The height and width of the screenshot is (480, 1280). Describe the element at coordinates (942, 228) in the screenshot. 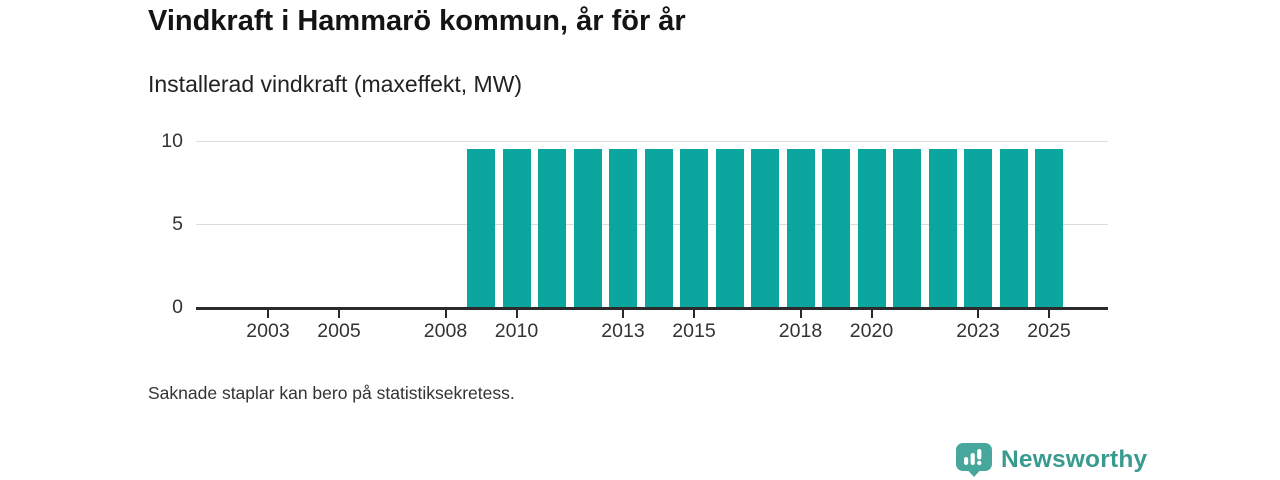

I see `bar-2022` at that location.